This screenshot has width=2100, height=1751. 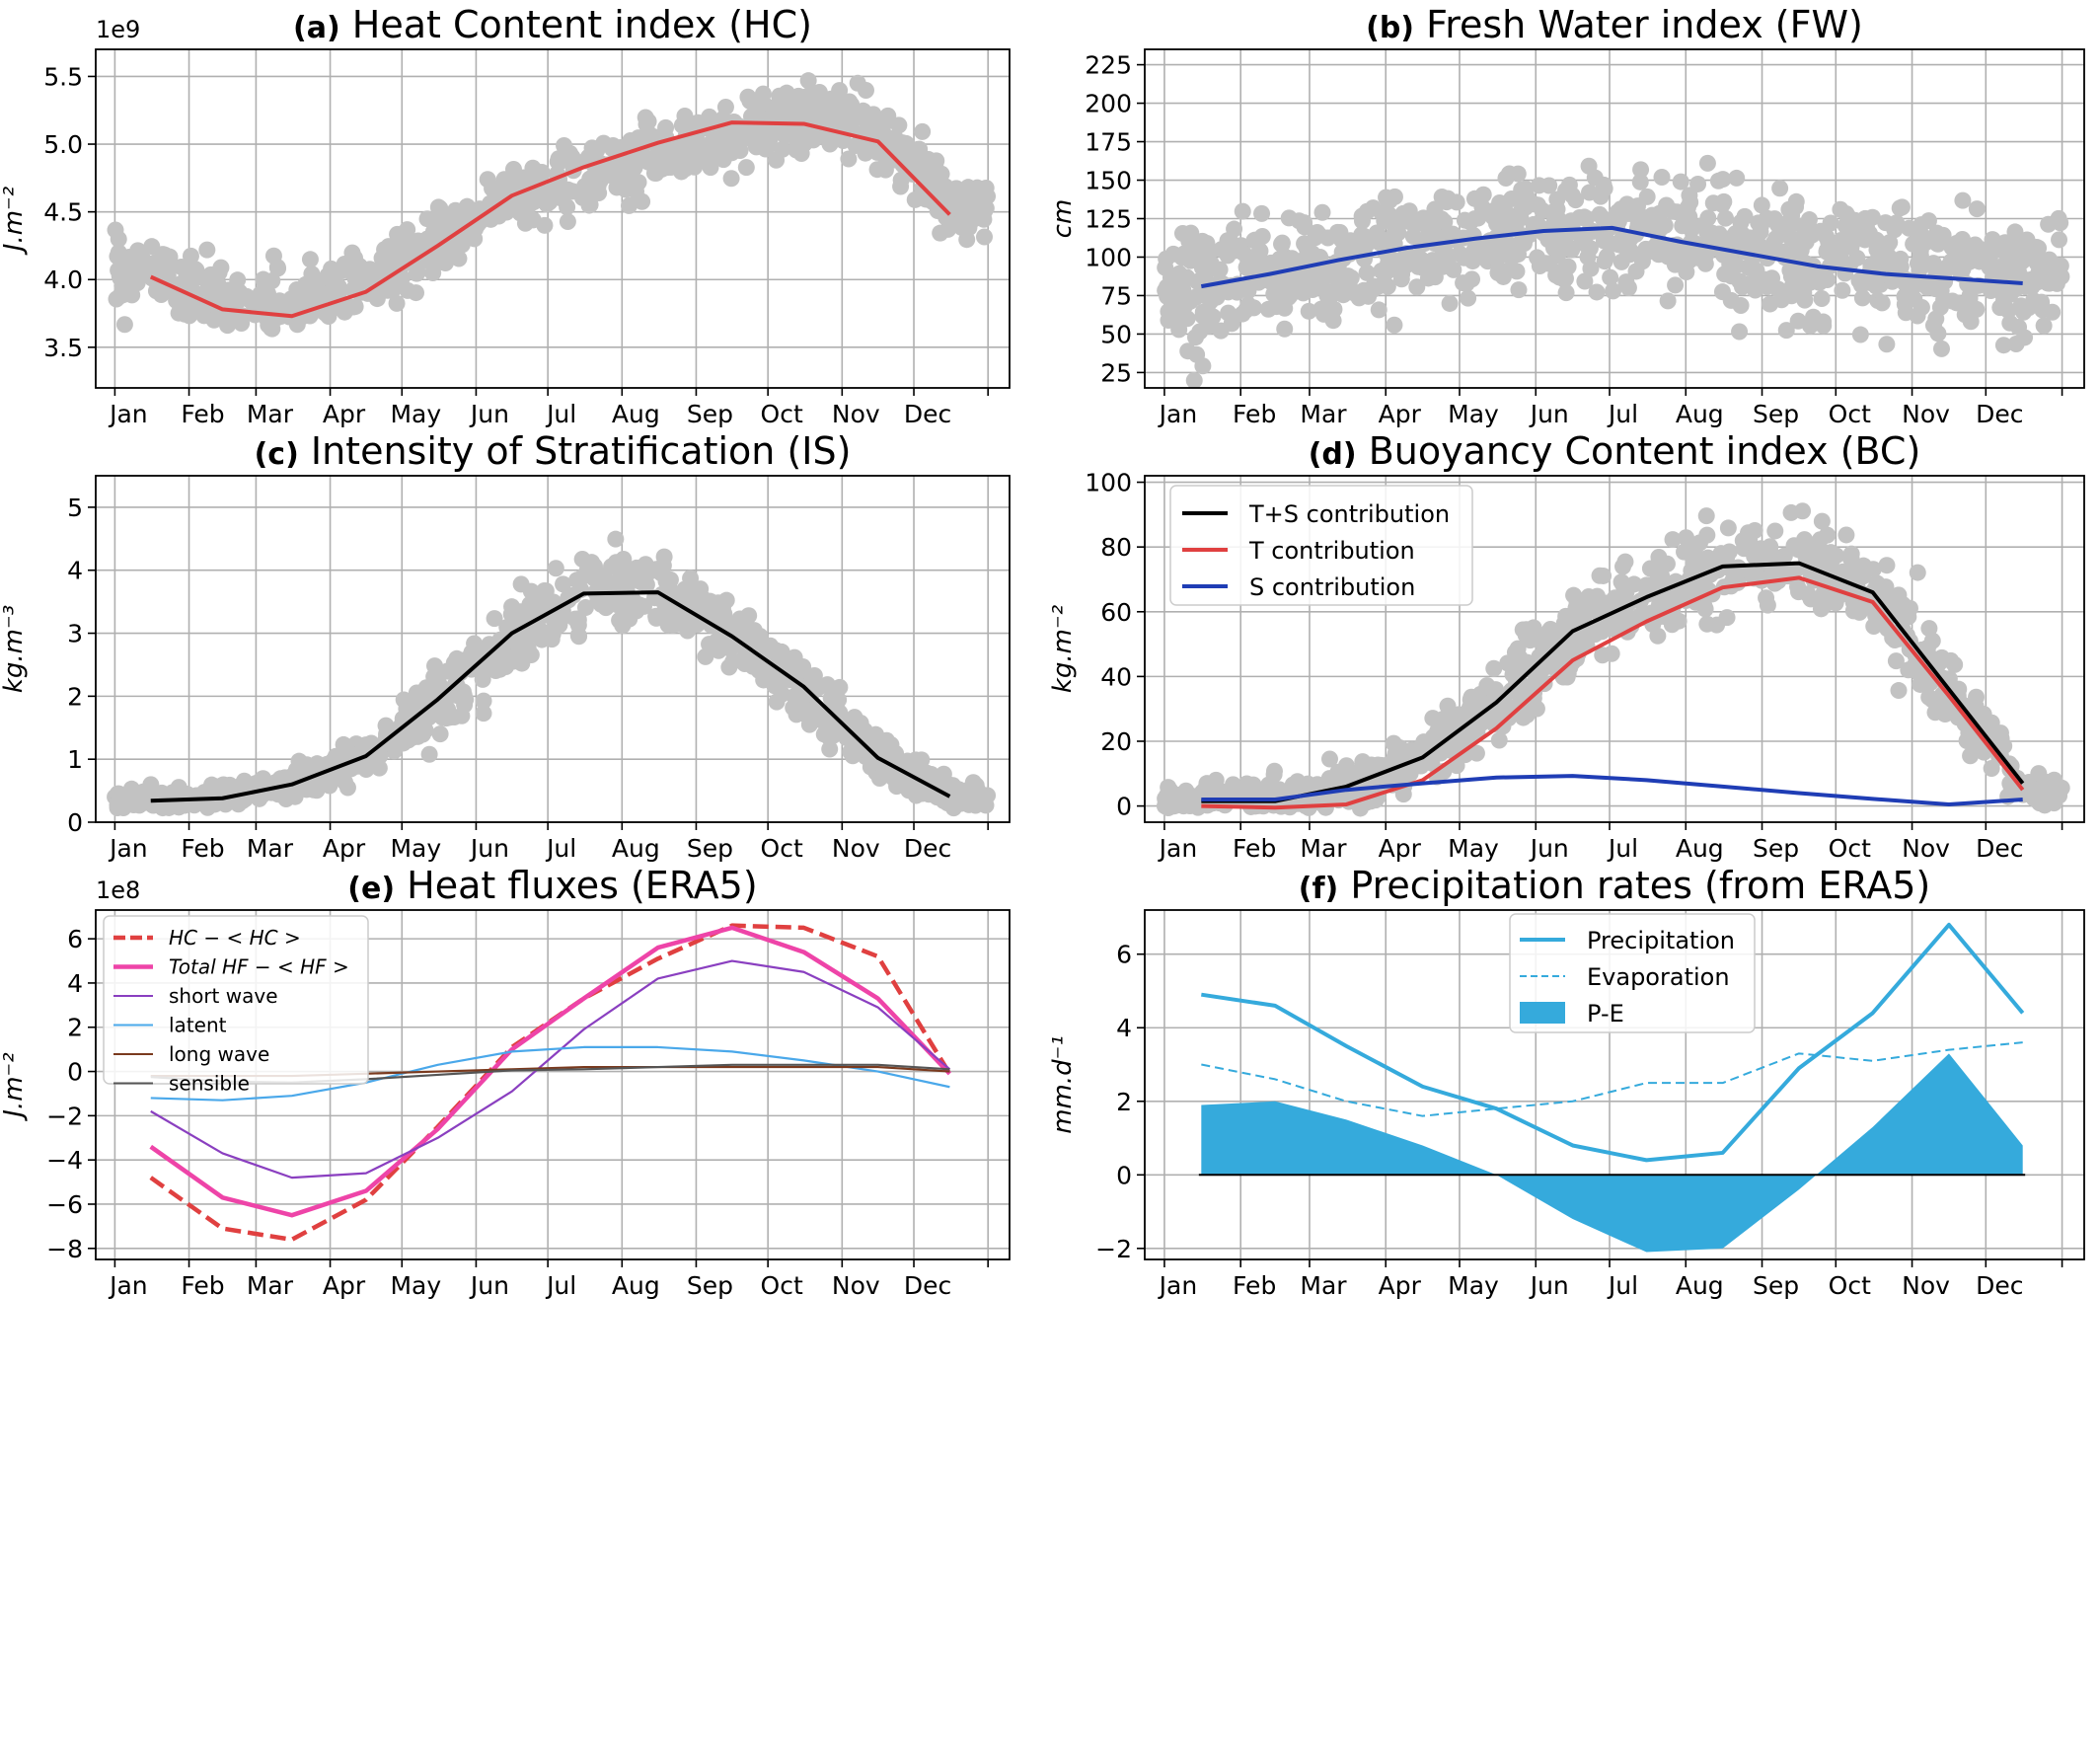 What do you see at coordinates (560, 1285) in the screenshot?
I see `x-tick-label: Jul` at bounding box center [560, 1285].